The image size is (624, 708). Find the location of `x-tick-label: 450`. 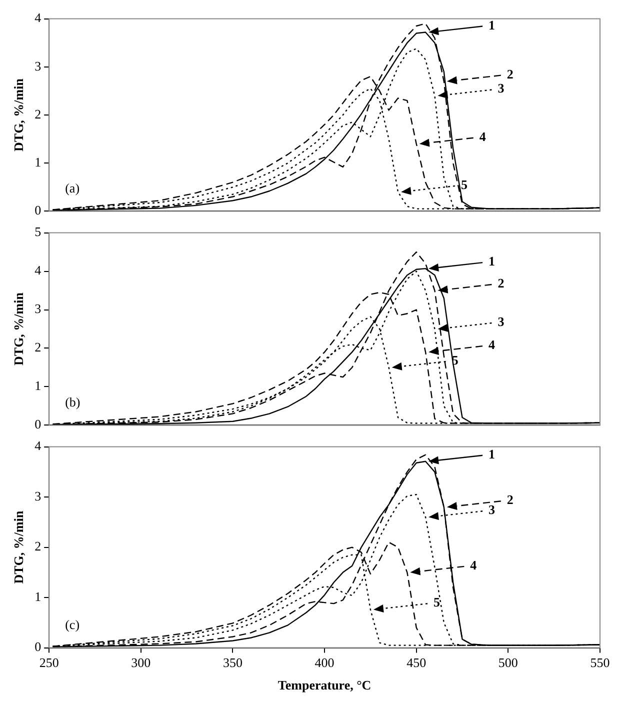

x-tick-label: 450 is located at coordinates (416, 662).